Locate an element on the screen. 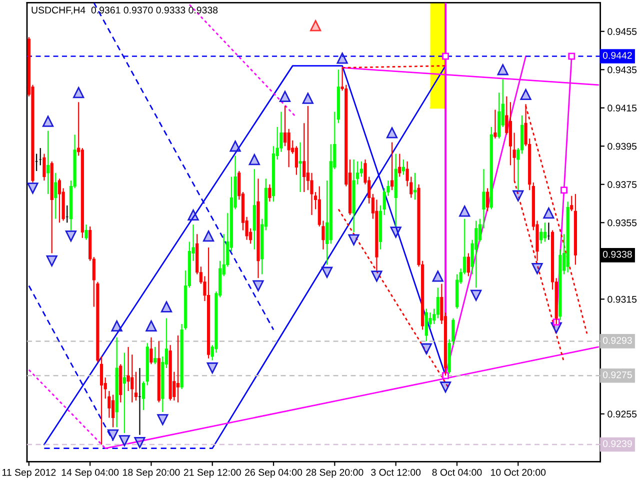 The image size is (640, 480). x-tick-label: 18 Sep 20:00 is located at coordinates (151, 473).